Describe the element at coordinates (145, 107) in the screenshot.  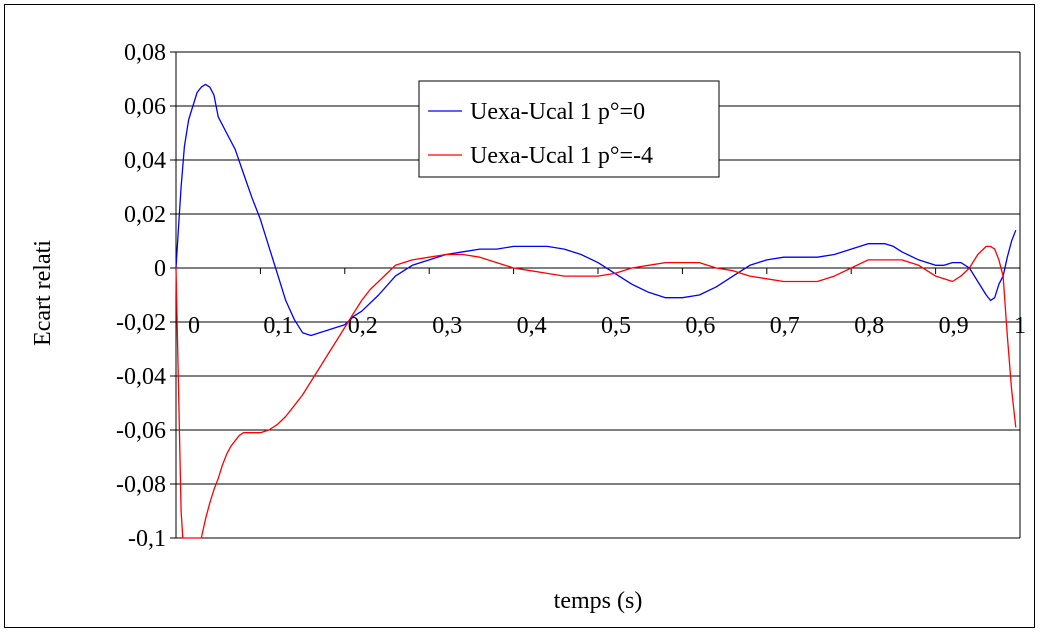
I see `y-tick-label: 0,06` at that location.